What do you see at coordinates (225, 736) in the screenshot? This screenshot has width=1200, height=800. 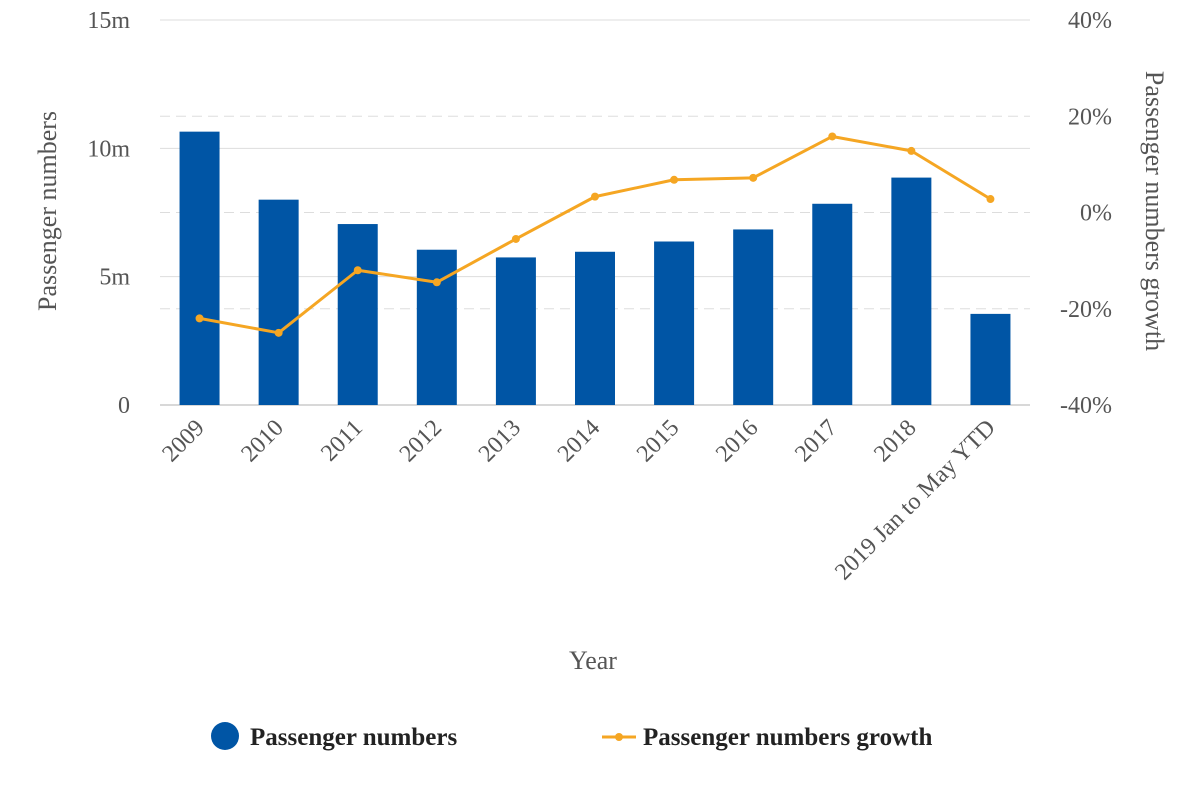 I see `legend-bar-swatch` at bounding box center [225, 736].